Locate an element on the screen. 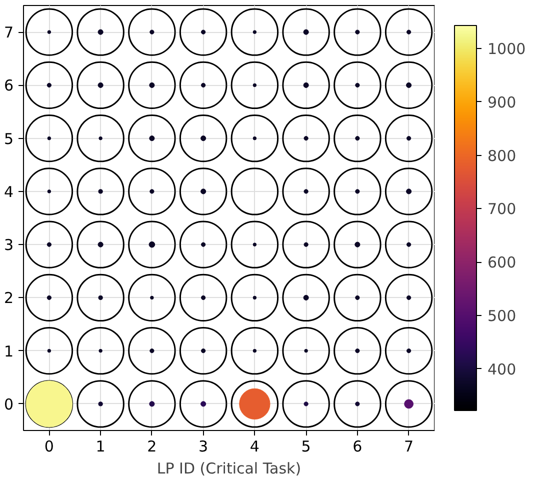  color-bar-label: 500 is located at coordinates (502, 315).